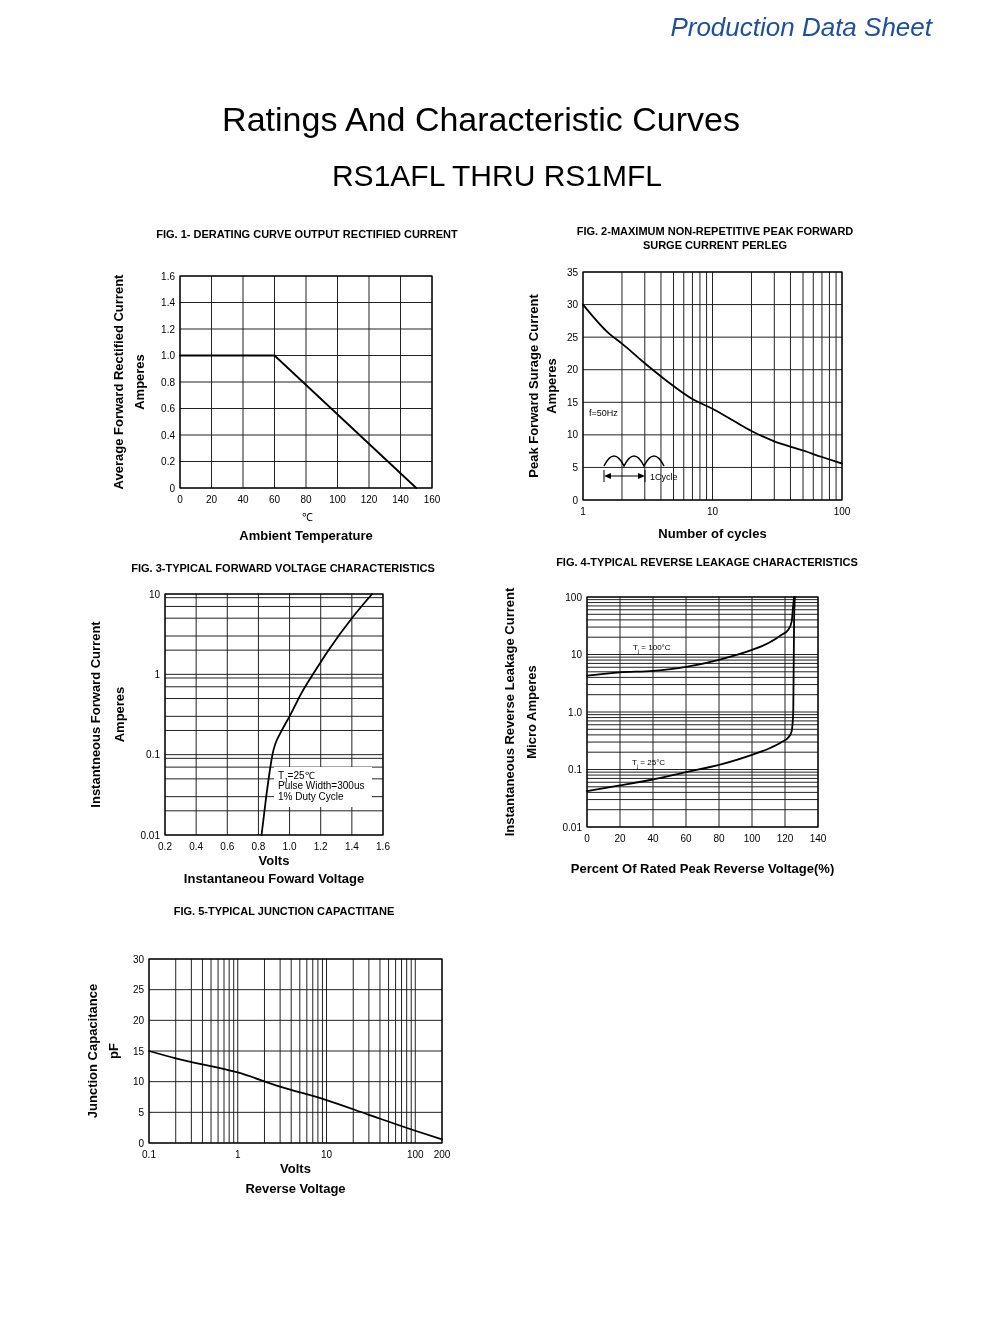  I want to click on y-tick-label: 1.6, so click(168, 276).